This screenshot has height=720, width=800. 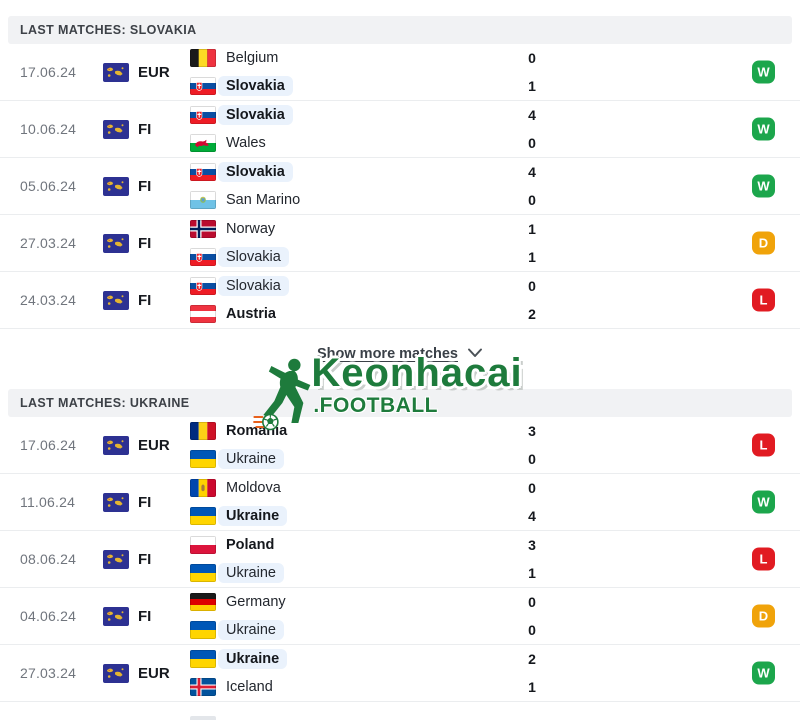 I want to click on team-name: Iceland, so click(x=249, y=687).